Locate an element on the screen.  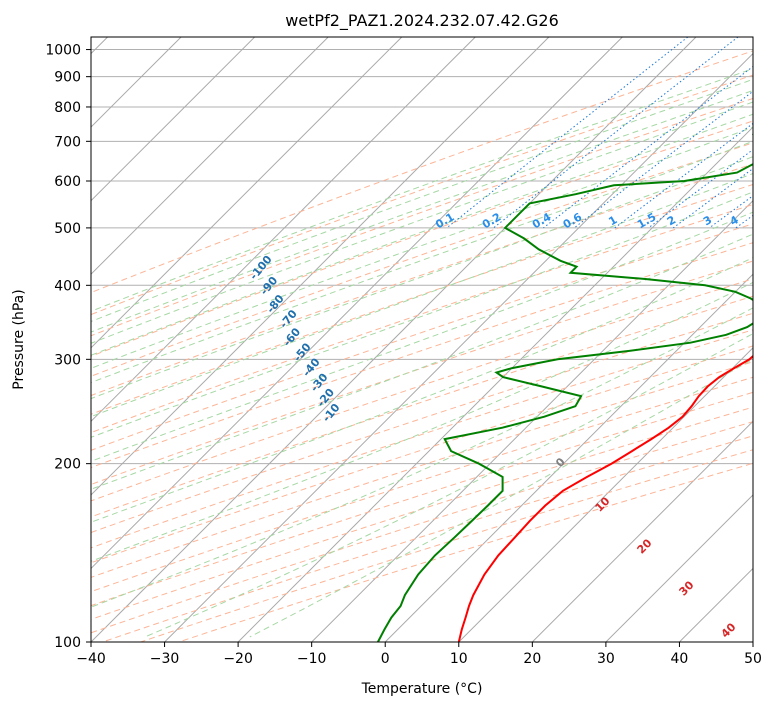
x-axis-label: Temperature (°C) is located at coordinates (422, 689).